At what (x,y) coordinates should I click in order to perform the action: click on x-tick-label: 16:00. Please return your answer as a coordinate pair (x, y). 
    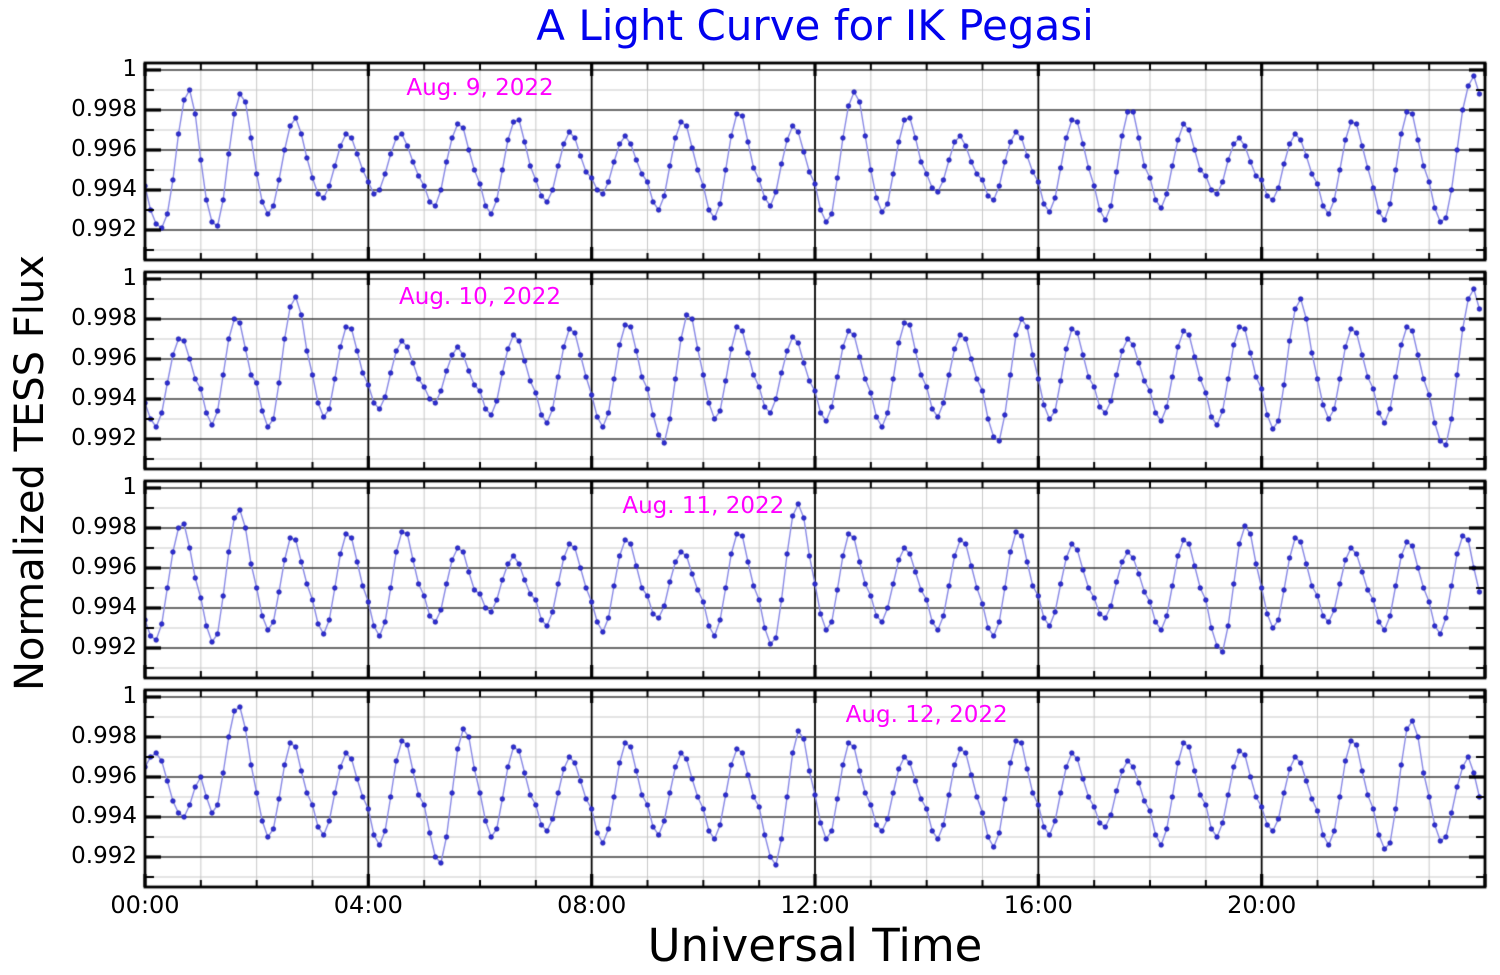
    Looking at the image, I should click on (1038, 905).